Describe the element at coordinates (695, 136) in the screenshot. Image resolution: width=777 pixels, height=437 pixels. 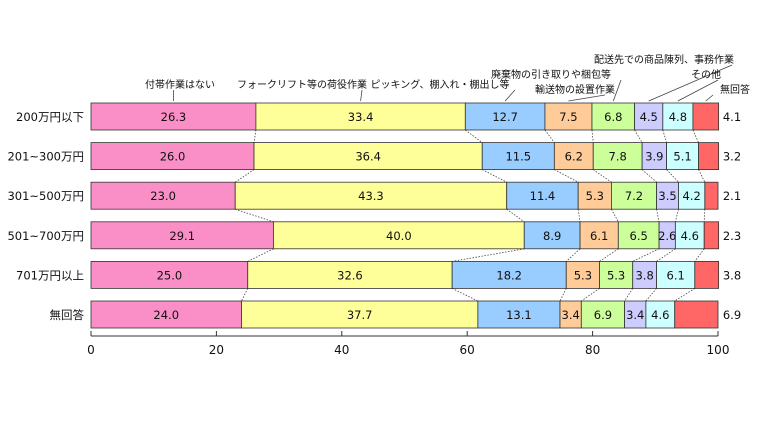
I see `connector-r0-s6` at that location.